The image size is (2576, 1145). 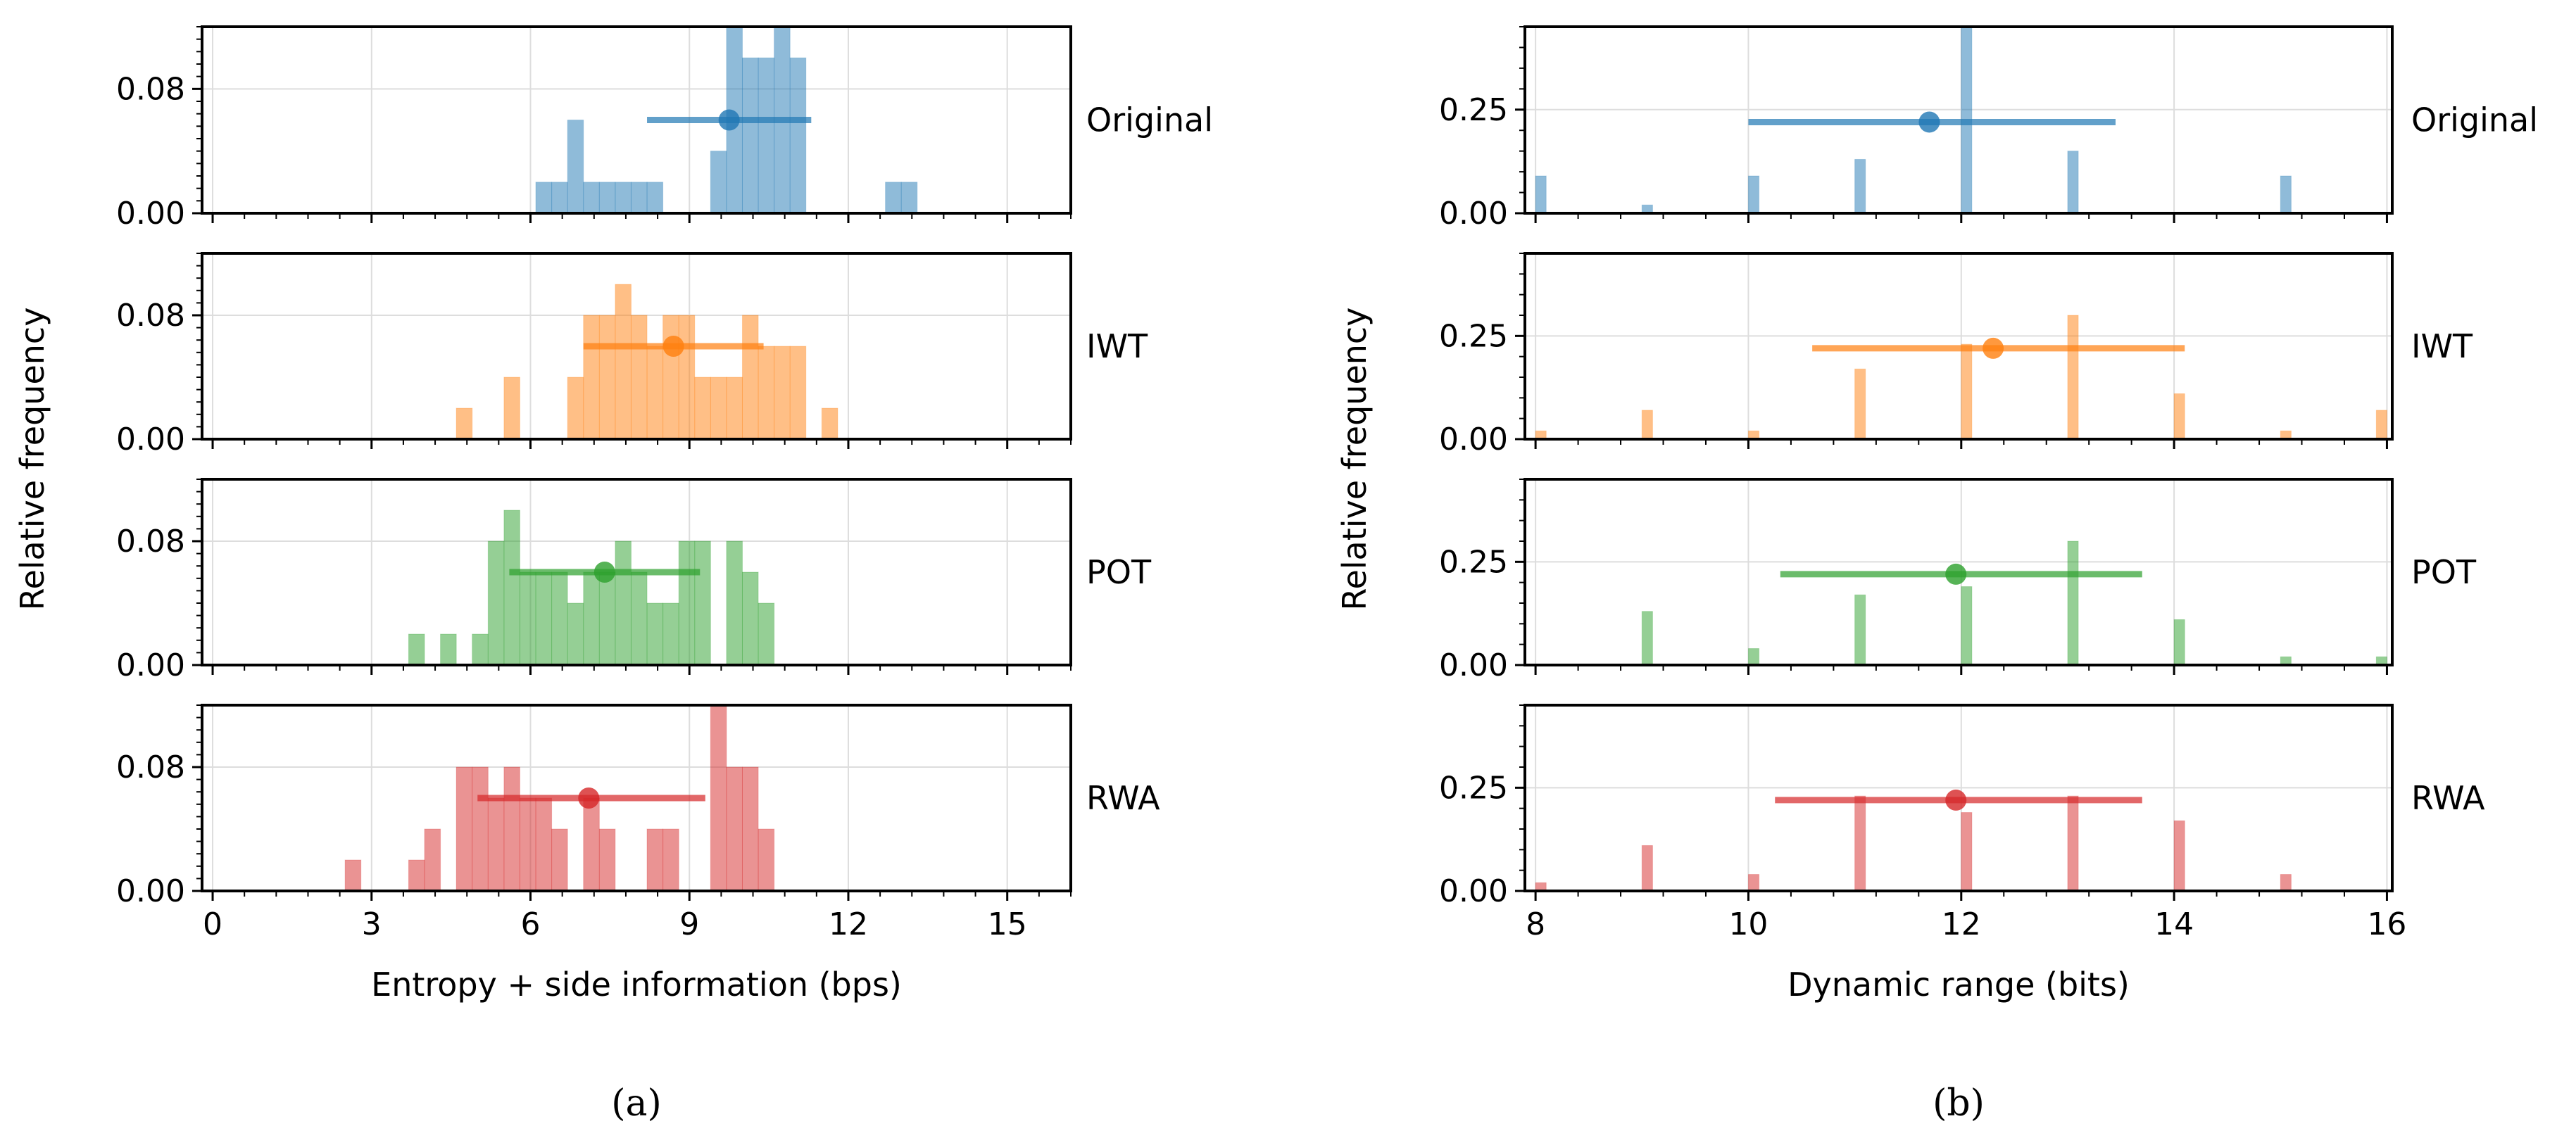 I want to click on x-axis-label: Entropy + side information (bps), so click(x=636, y=985).